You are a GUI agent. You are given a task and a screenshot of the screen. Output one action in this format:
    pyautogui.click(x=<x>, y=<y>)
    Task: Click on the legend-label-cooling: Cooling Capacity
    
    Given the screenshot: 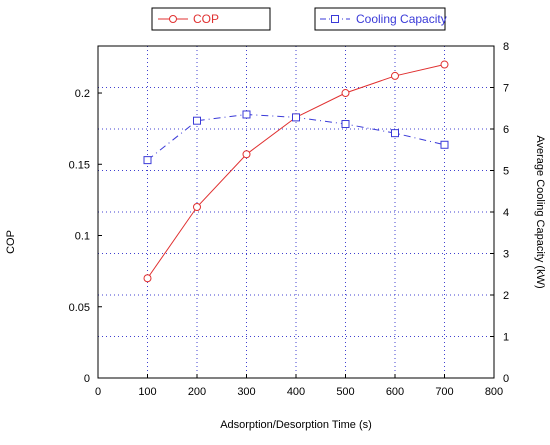 What is the action you would take?
    pyautogui.click(x=401, y=19)
    